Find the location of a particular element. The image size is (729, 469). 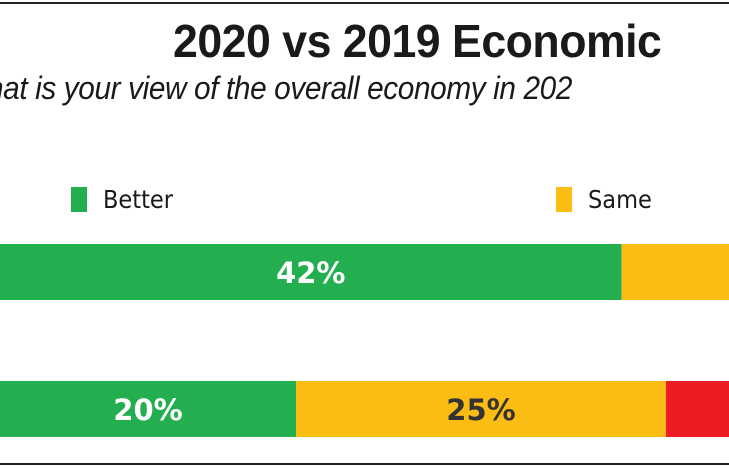

legend-swatch-better is located at coordinates (79, 199).